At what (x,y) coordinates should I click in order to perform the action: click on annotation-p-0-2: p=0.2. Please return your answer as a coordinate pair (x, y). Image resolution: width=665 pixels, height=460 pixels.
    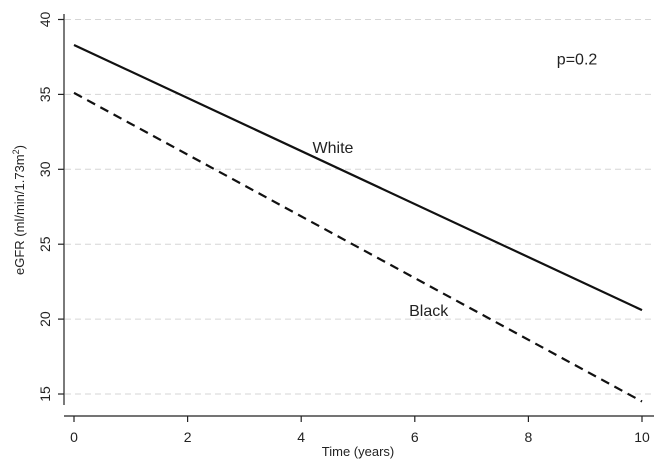
    Looking at the image, I should click on (577, 59).